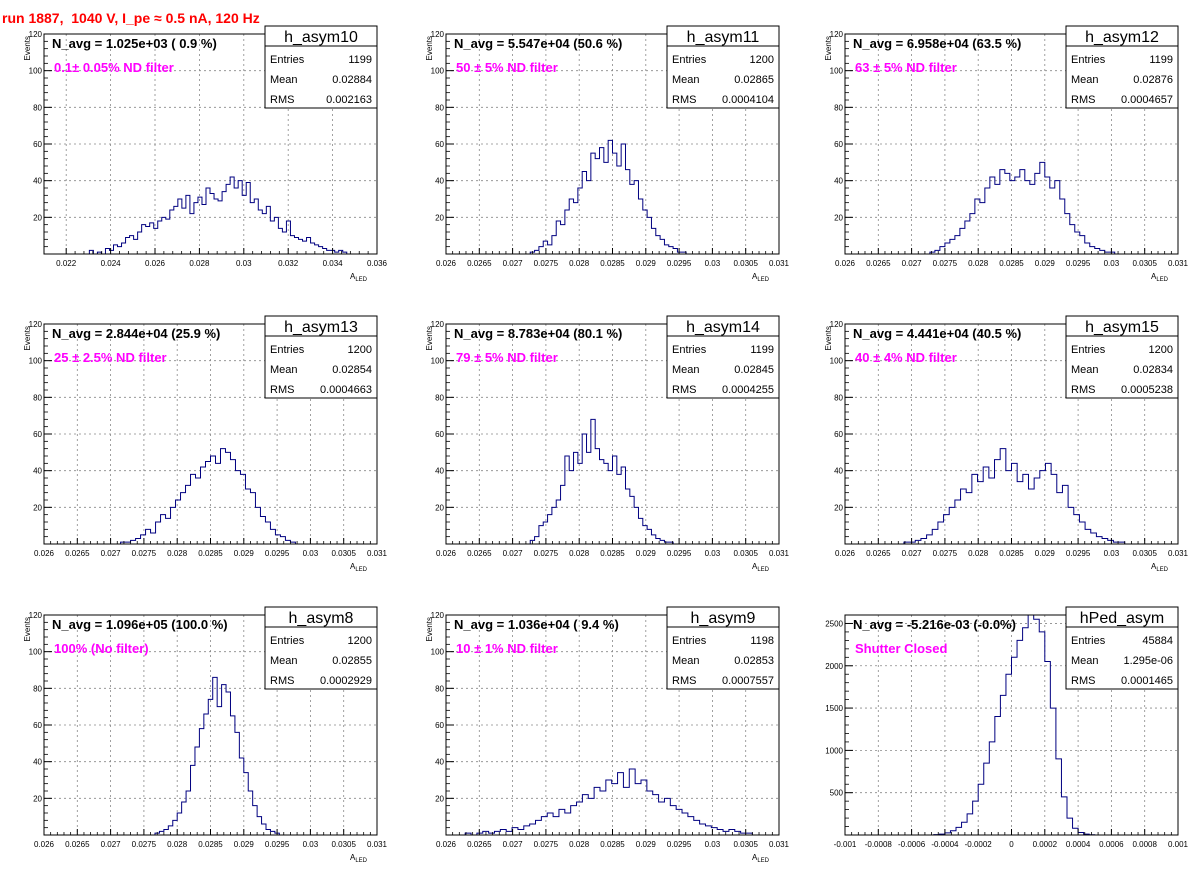  Describe the element at coordinates (288, 263) in the screenshot. I see `x-tick-label: 0.032` at that location.